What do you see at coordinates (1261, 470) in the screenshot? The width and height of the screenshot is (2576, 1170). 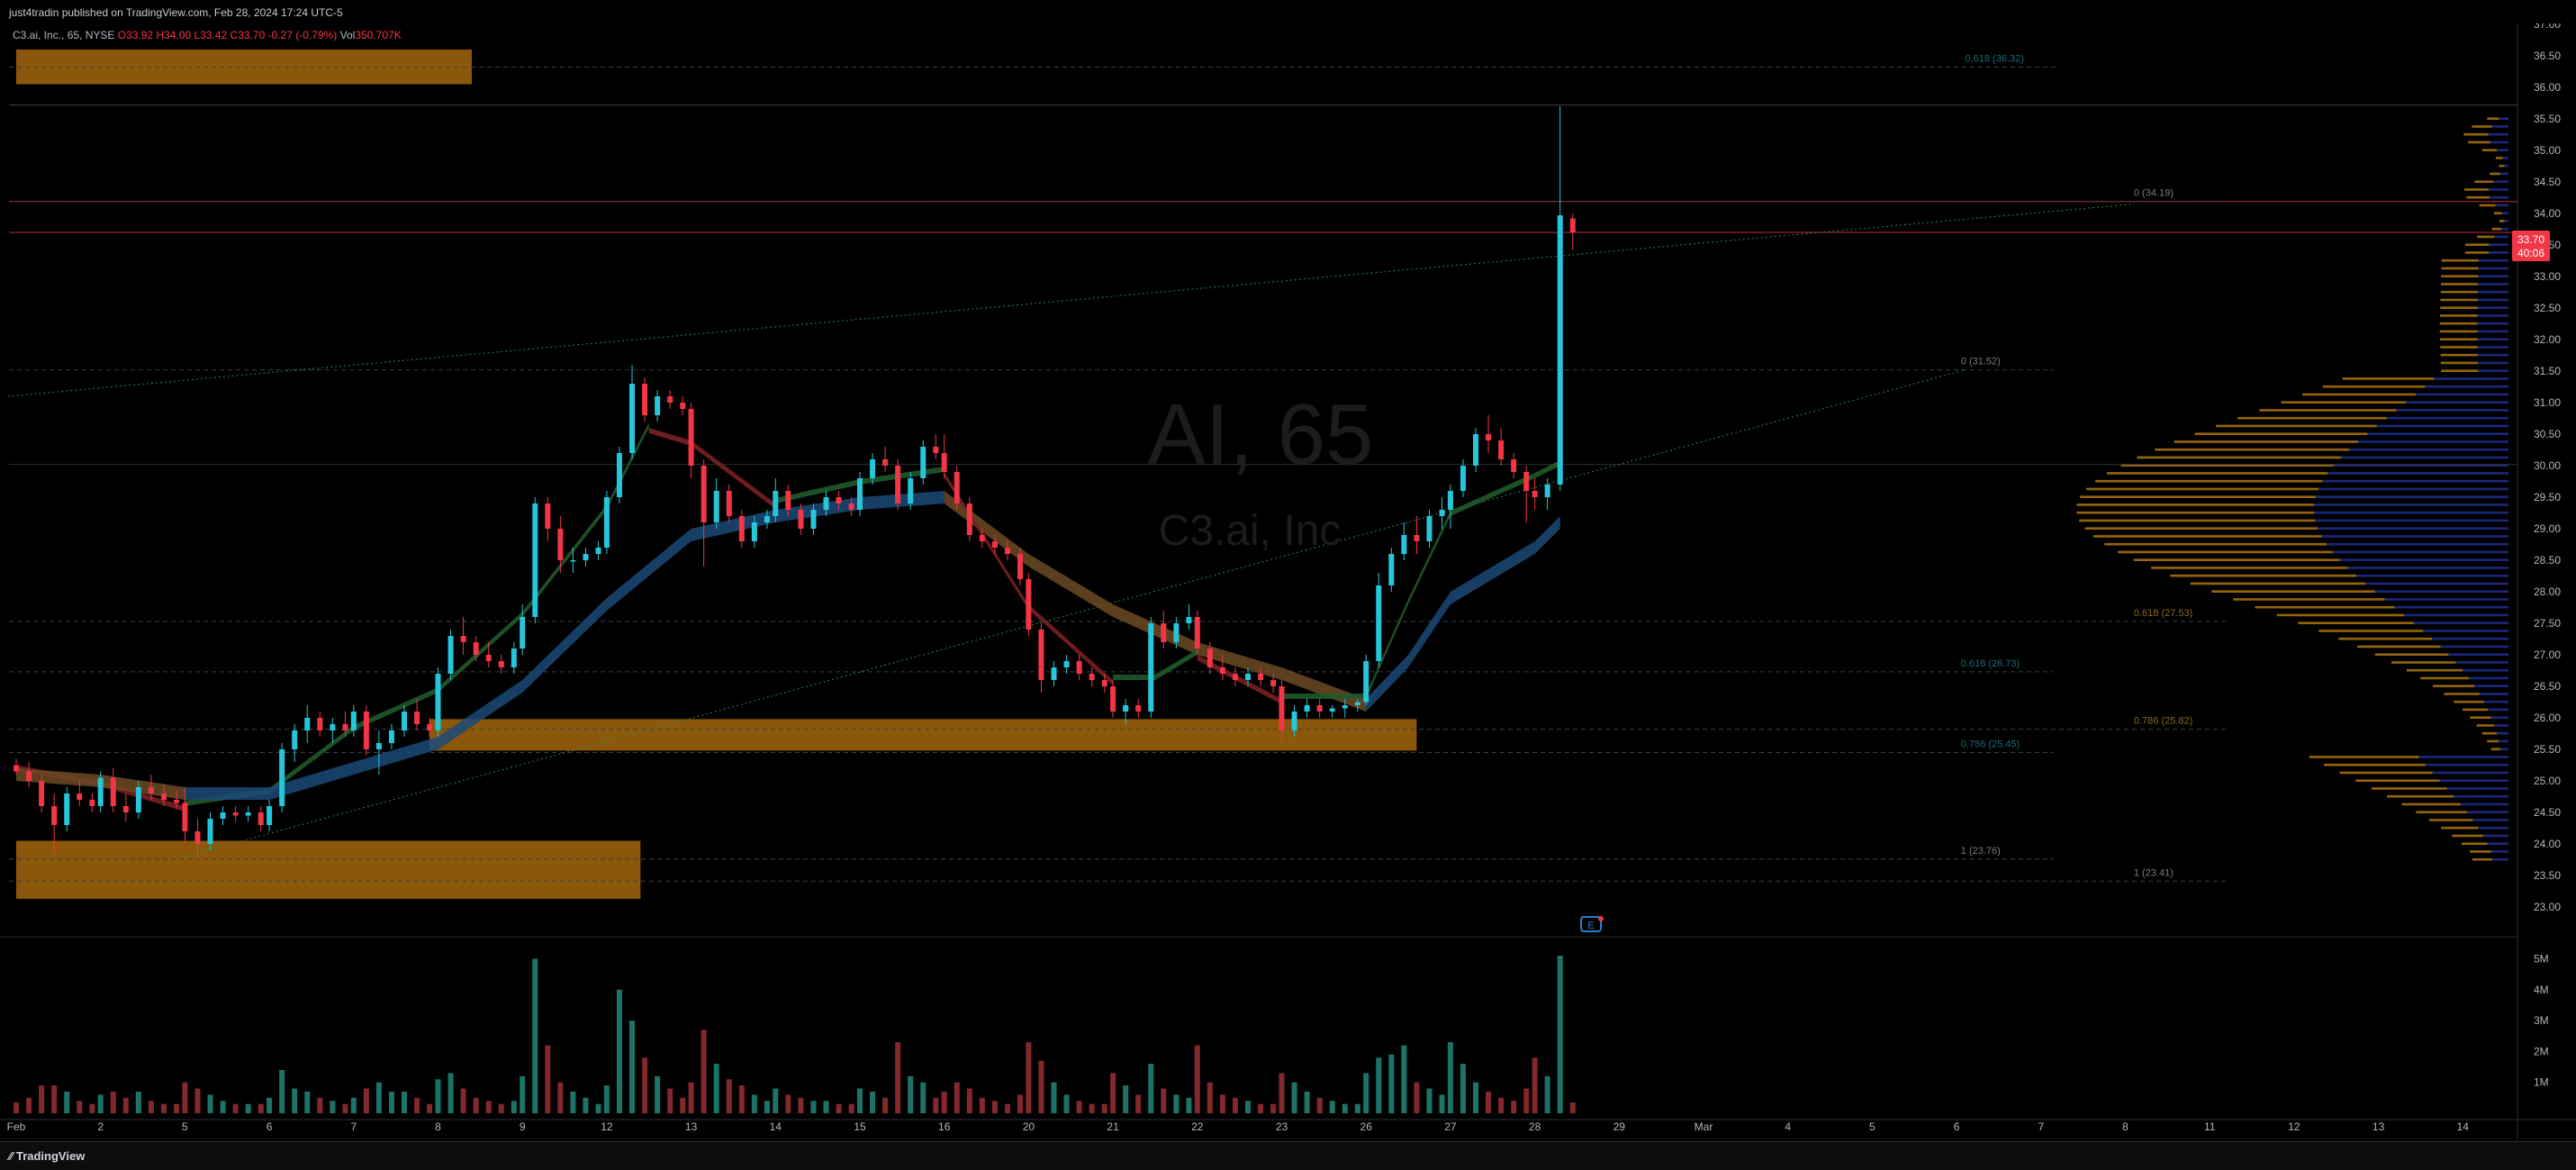 I see `watermark: AI, 65 C3.ai, Inc` at bounding box center [1261, 470].